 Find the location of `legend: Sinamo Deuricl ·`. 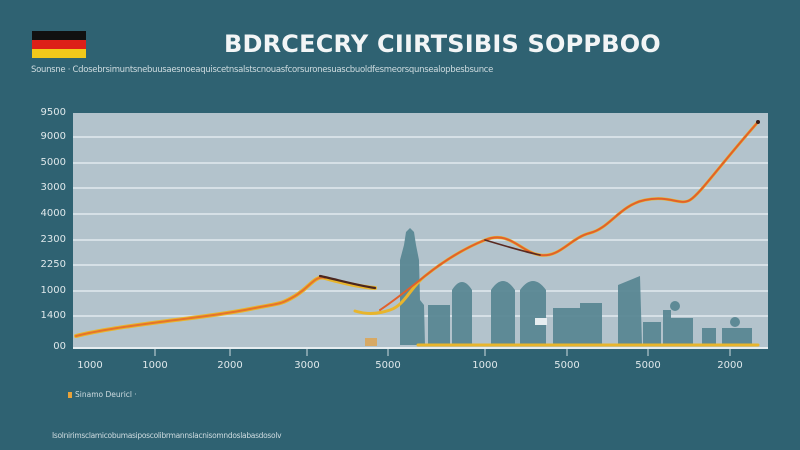

legend: Sinamo Deuricl · is located at coordinates (102, 394).